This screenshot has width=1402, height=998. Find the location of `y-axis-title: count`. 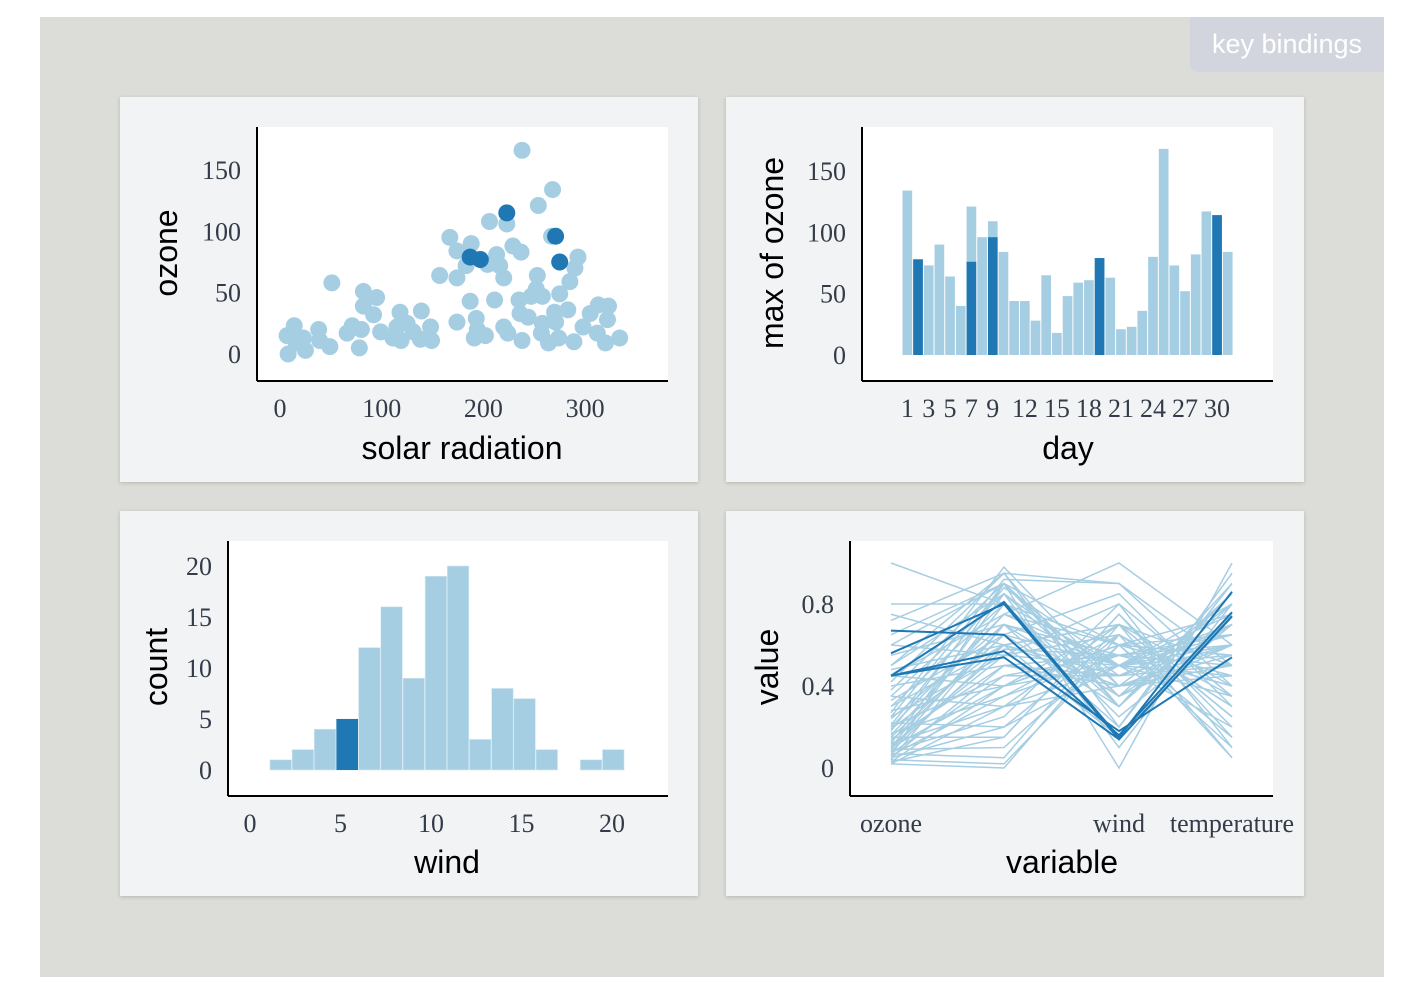

y-axis-title: count is located at coordinates (156, 667).